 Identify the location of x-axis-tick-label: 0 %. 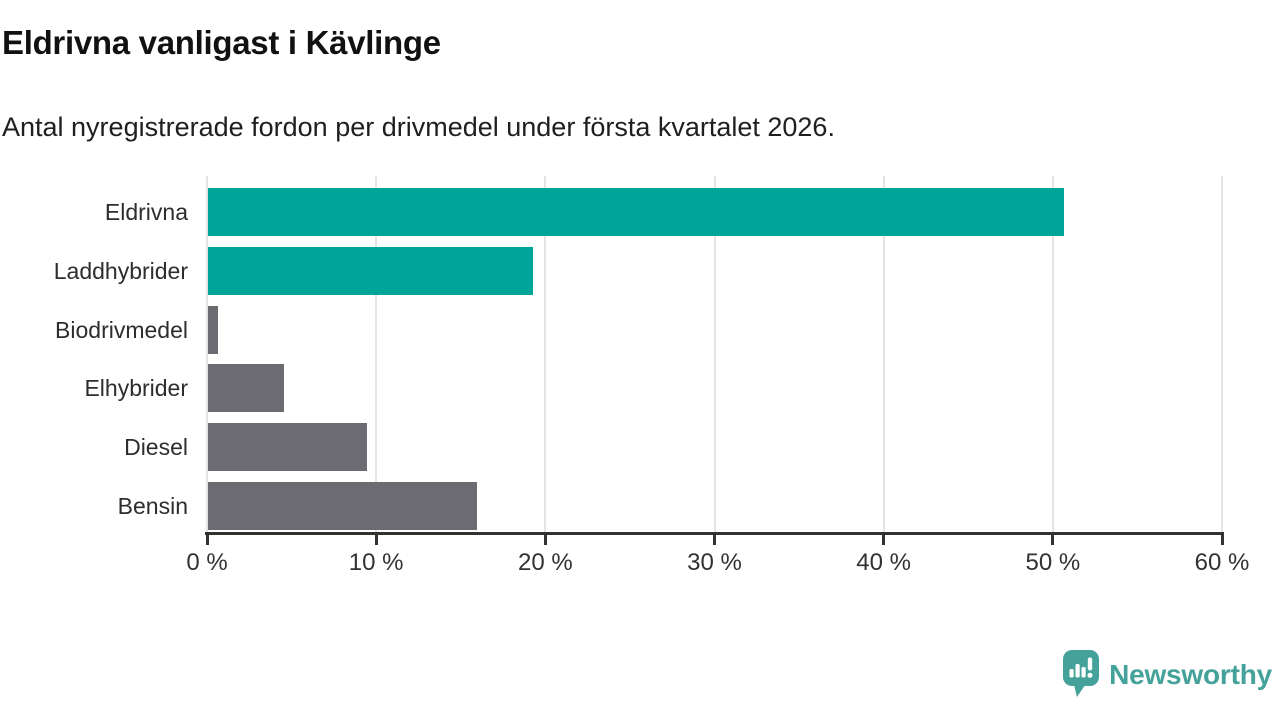
(207, 562).